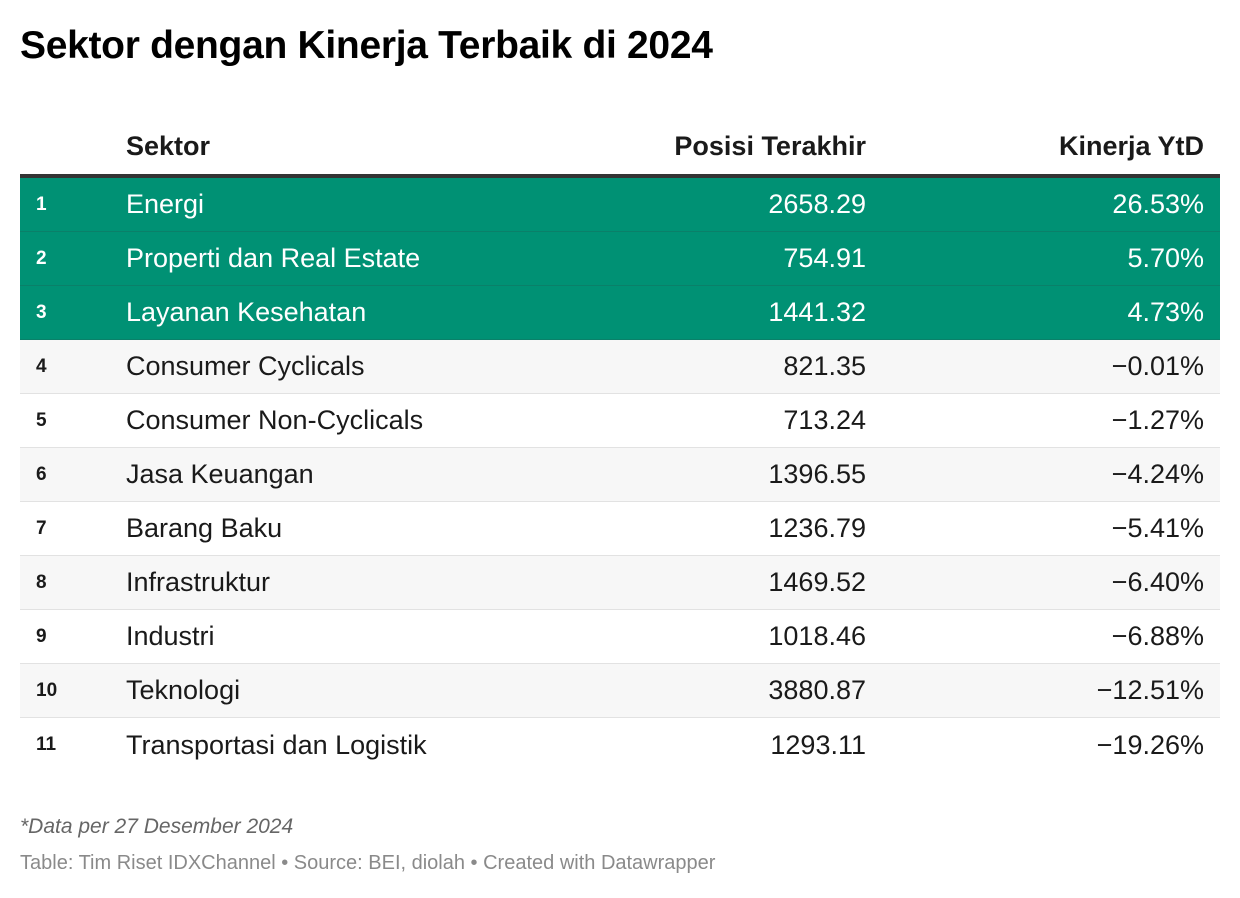  I want to click on table-row: 3 Layanan Kesehatan 1441.32 4.73%, so click(620, 313).